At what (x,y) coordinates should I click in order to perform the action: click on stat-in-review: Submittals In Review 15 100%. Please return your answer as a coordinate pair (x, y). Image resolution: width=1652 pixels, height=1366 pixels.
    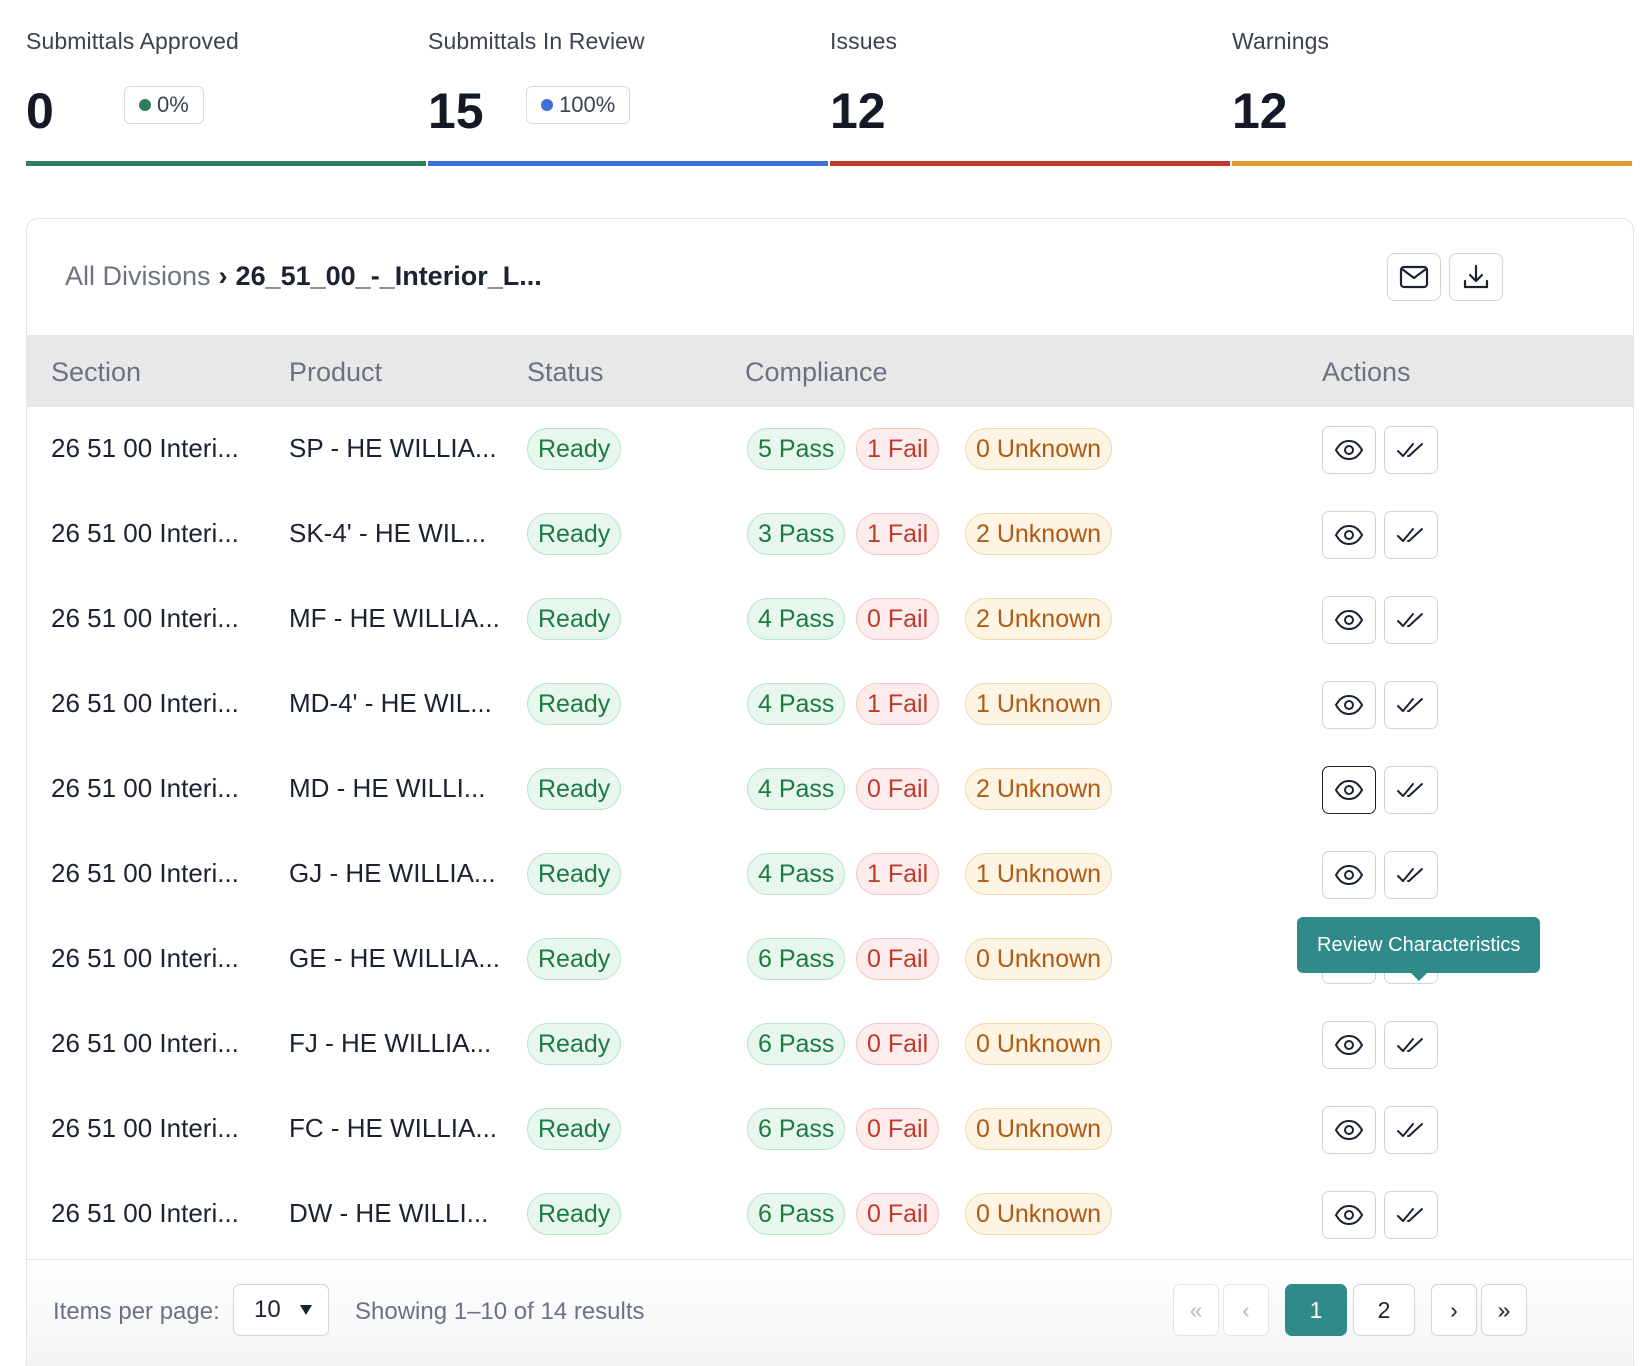
    Looking at the image, I should click on (628, 95).